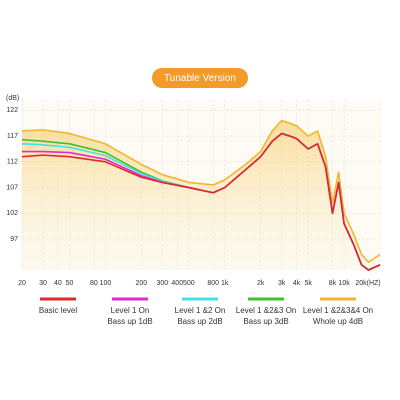 This screenshot has height=400, width=400. Describe the element at coordinates (367, 283) in the screenshot. I see `x-tick-label: 20k(HZ)` at that location.